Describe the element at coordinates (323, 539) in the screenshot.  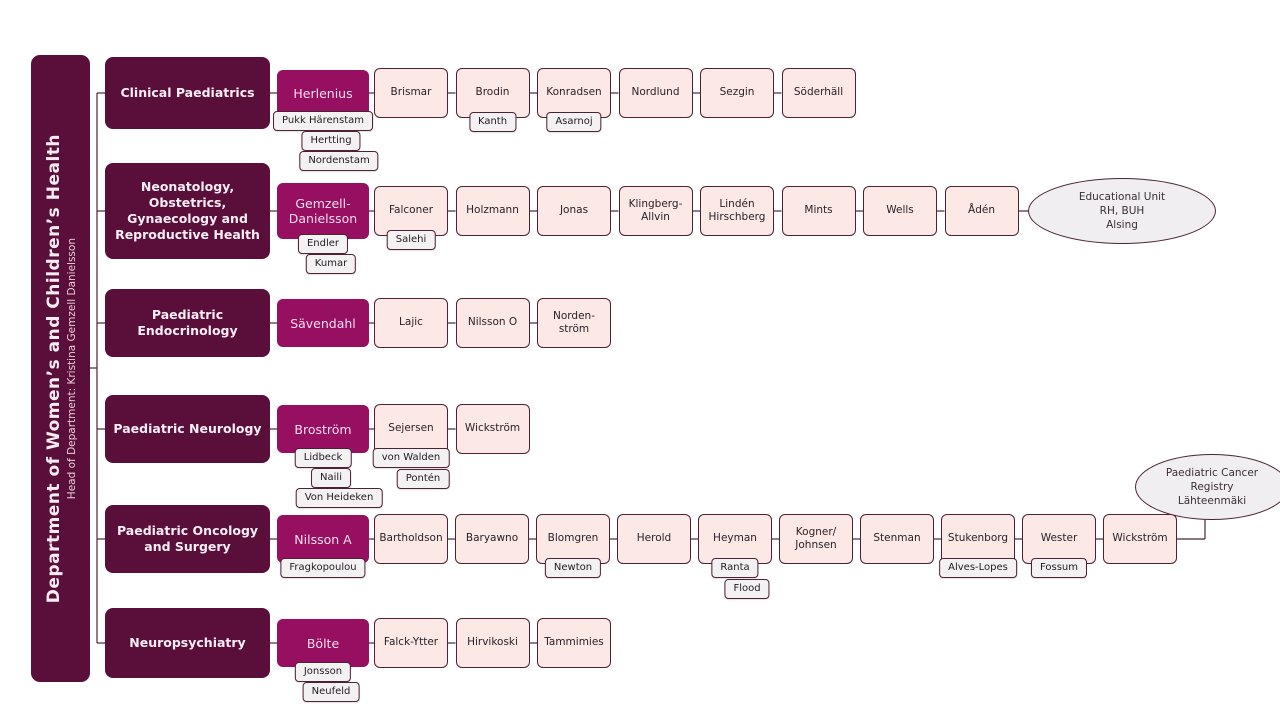
I see `leader-box: Nilsson A` at that location.